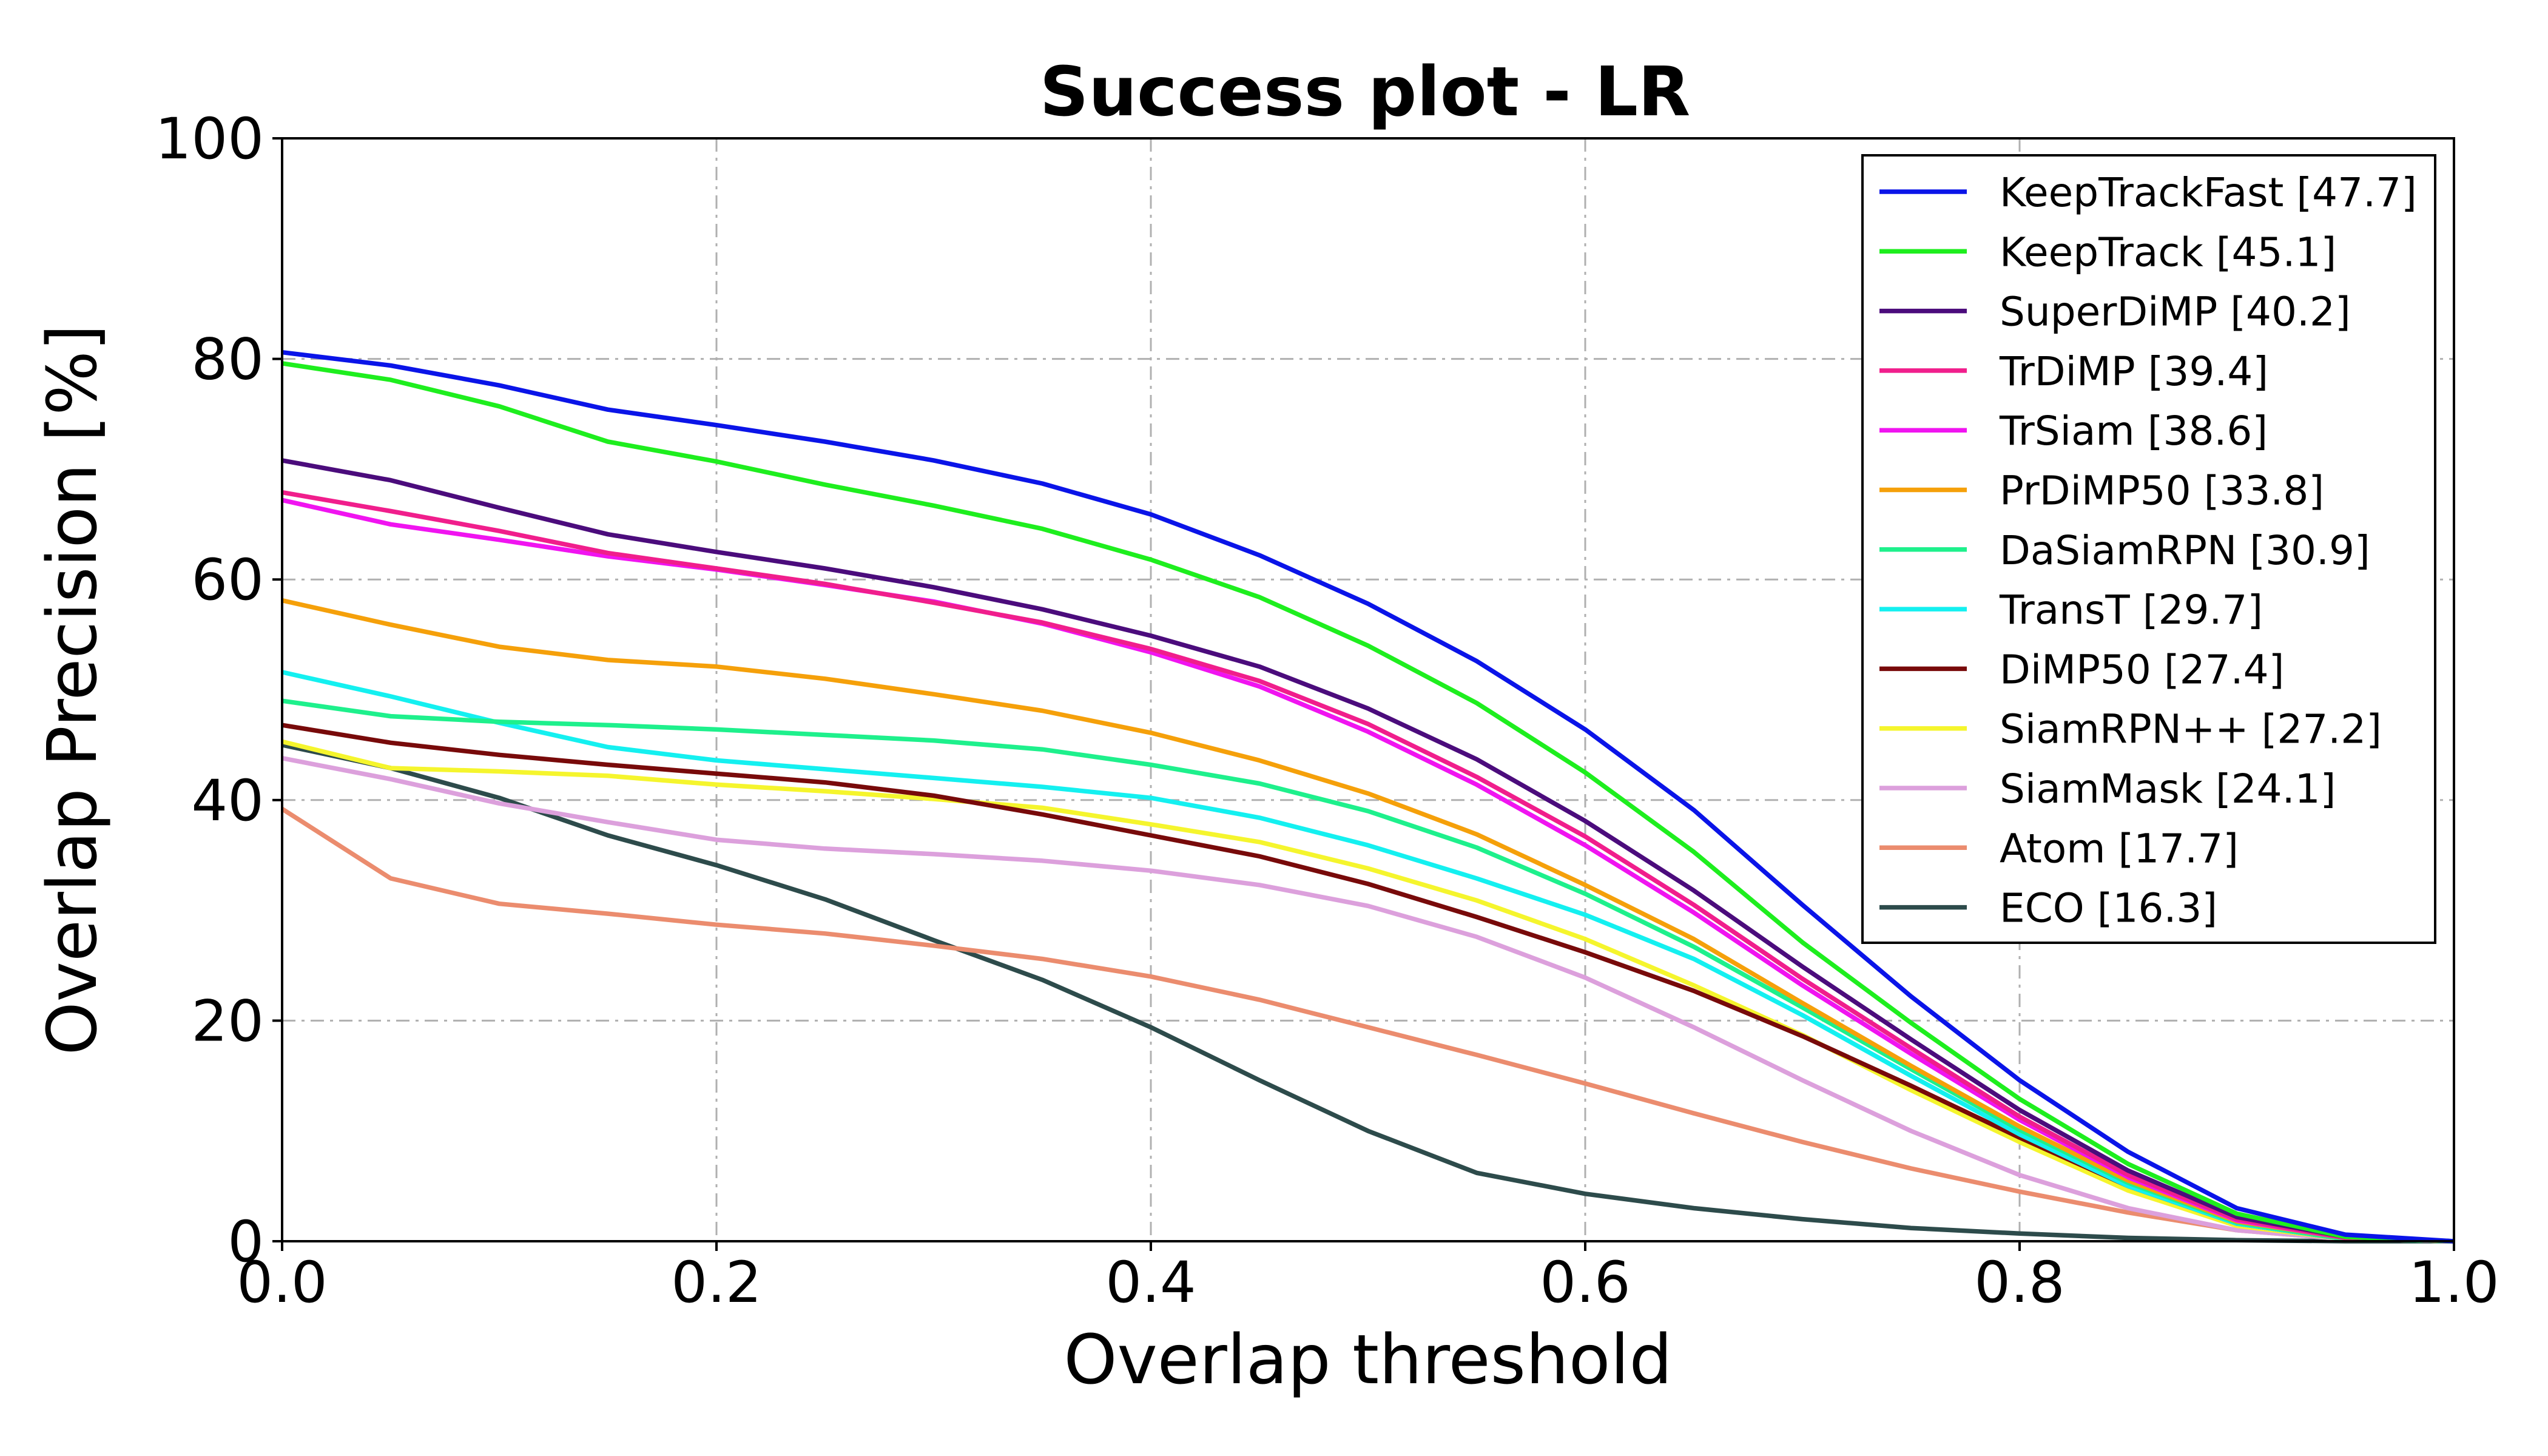 Image resolution: width=2548 pixels, height=1456 pixels. What do you see at coordinates (2453, 1283) in the screenshot?
I see `x-tick-label: 1.0` at bounding box center [2453, 1283].